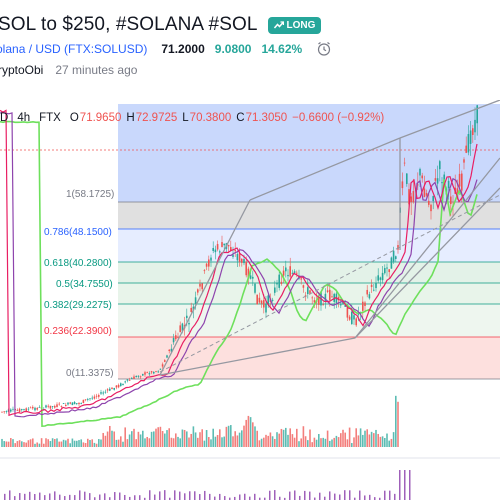 Image resolution: width=500 pixels, height=500 pixels. I want to click on legend-exchange: FTX, so click(50, 118).